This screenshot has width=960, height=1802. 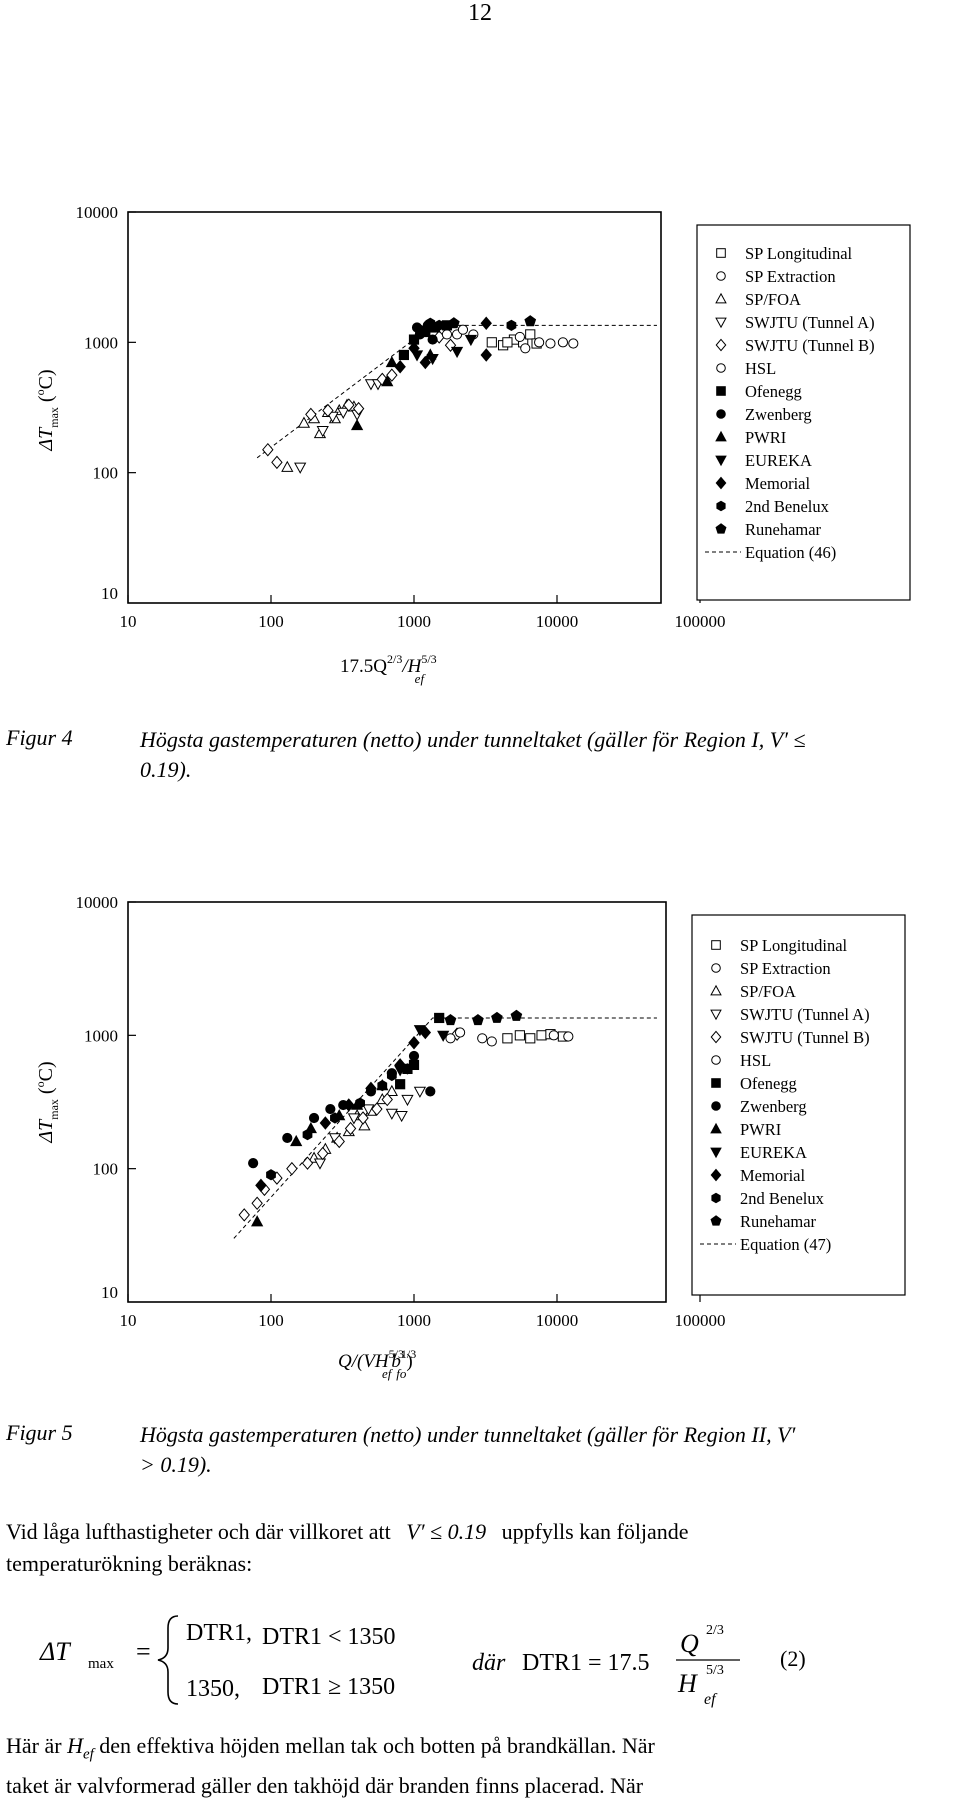 What do you see at coordinates (329, 1637) in the screenshot?
I see `eq-case1-condition: DTR1 < 1350` at bounding box center [329, 1637].